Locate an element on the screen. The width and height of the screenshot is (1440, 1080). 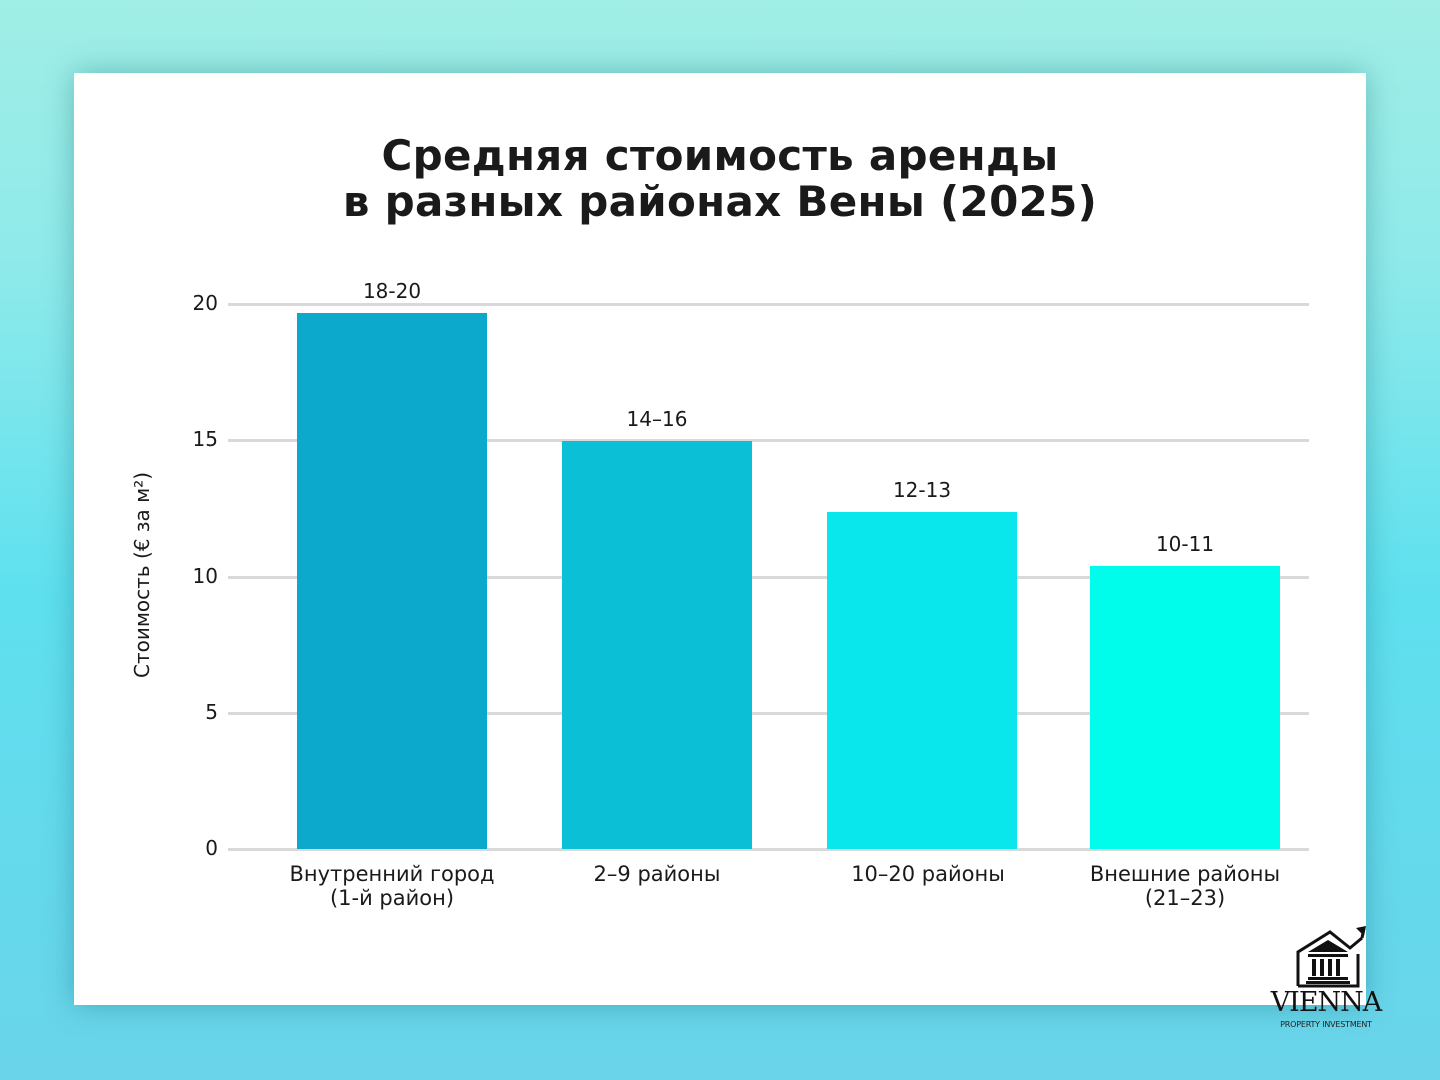
building-growth-icon is located at coordinates (1331, 957).